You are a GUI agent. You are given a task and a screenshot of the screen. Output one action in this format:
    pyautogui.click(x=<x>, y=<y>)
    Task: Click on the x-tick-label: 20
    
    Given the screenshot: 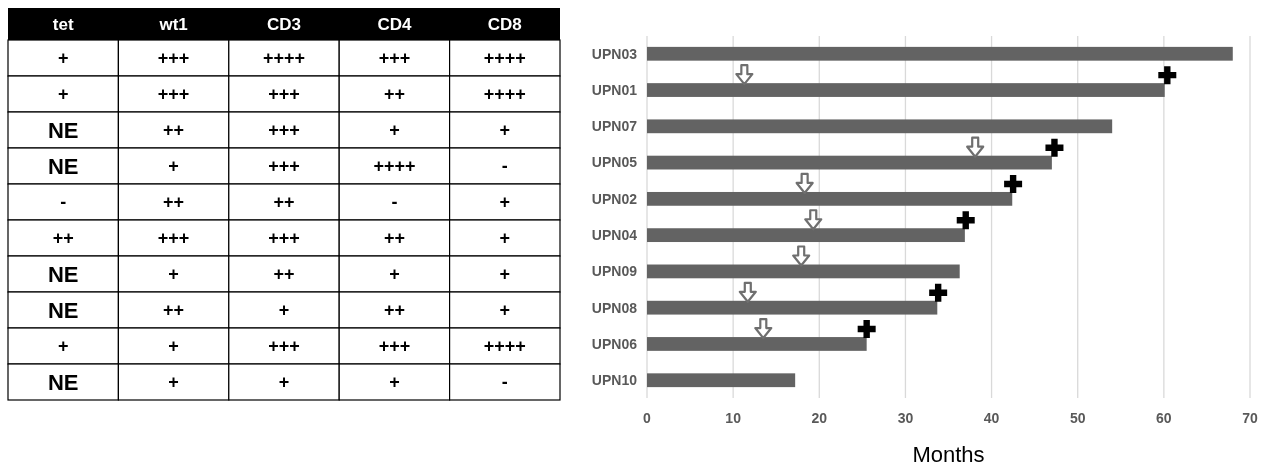 What is the action you would take?
    pyautogui.click(x=819, y=418)
    